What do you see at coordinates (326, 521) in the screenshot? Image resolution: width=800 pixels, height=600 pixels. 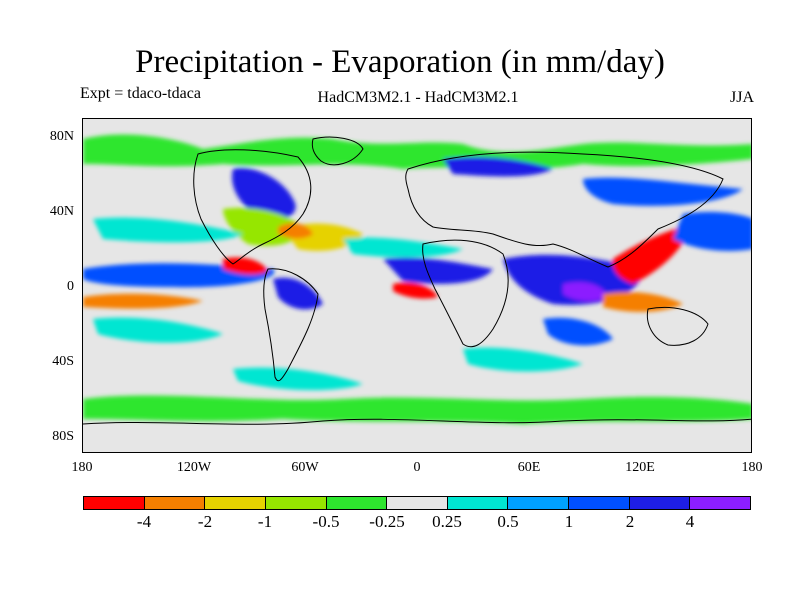 I see `colorbar-label: -0.5` at bounding box center [326, 521].